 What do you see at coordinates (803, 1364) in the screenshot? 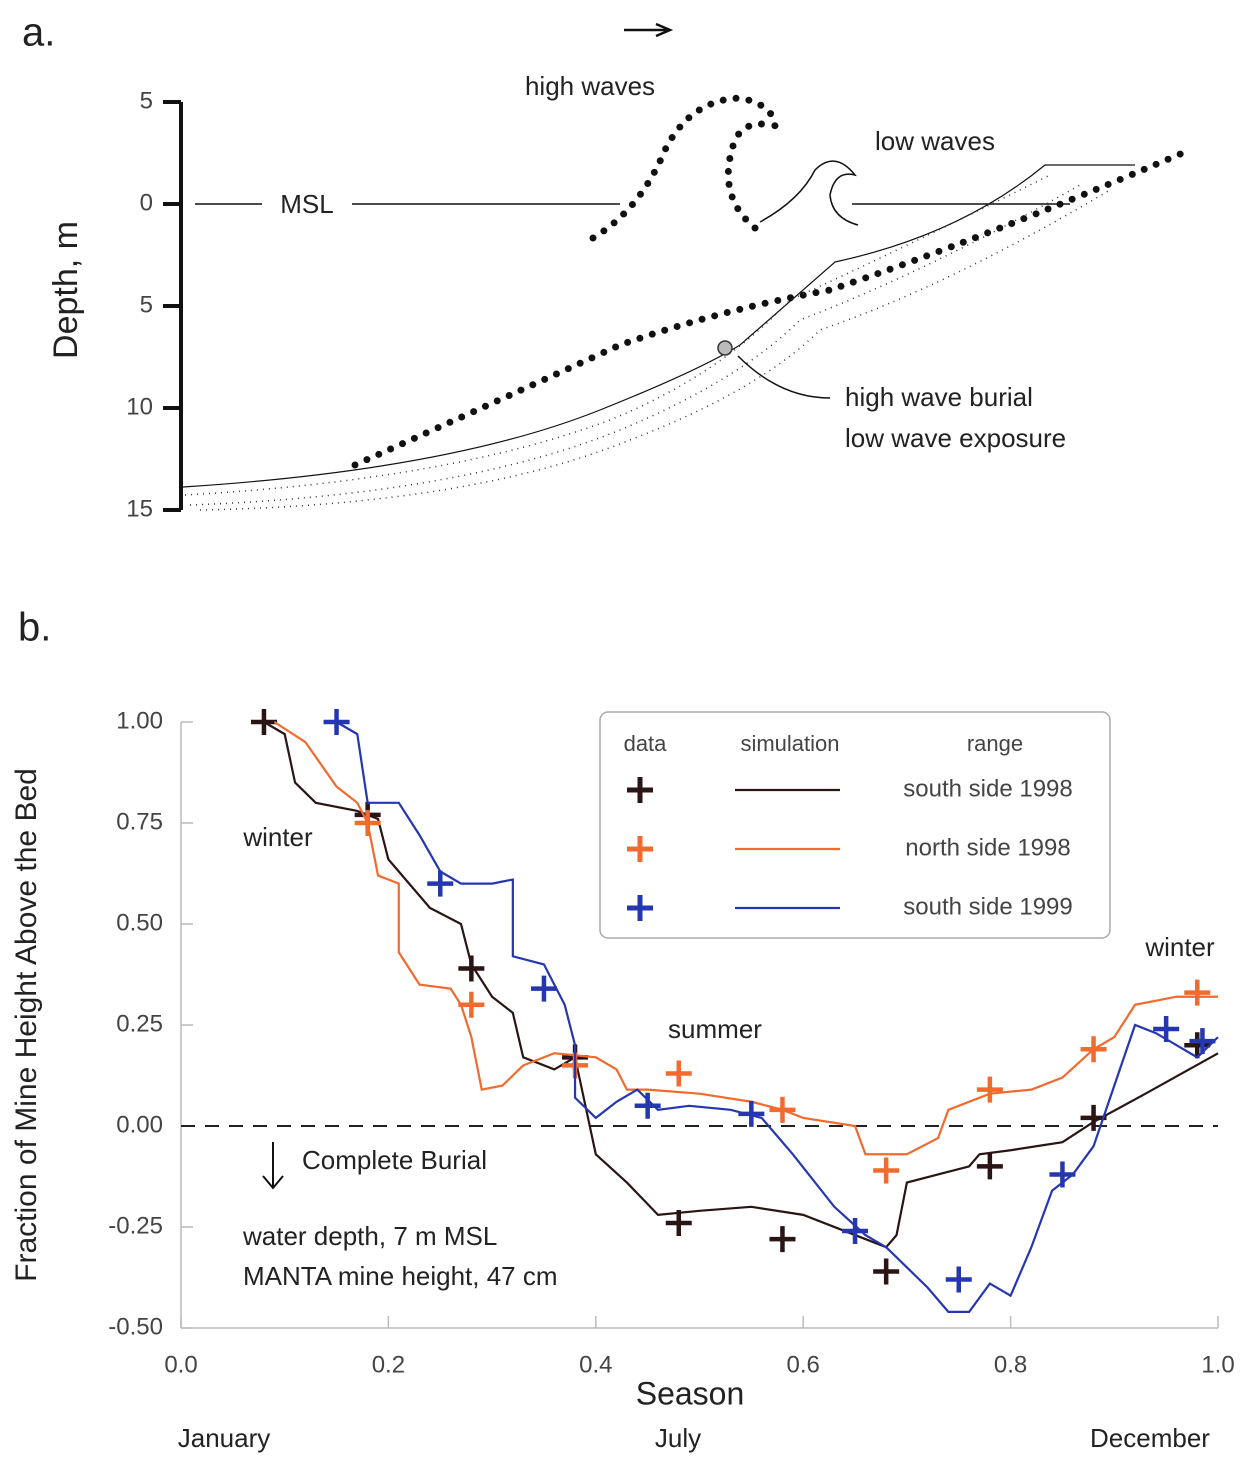
I see `x-tick-label: 0.6` at bounding box center [803, 1364].